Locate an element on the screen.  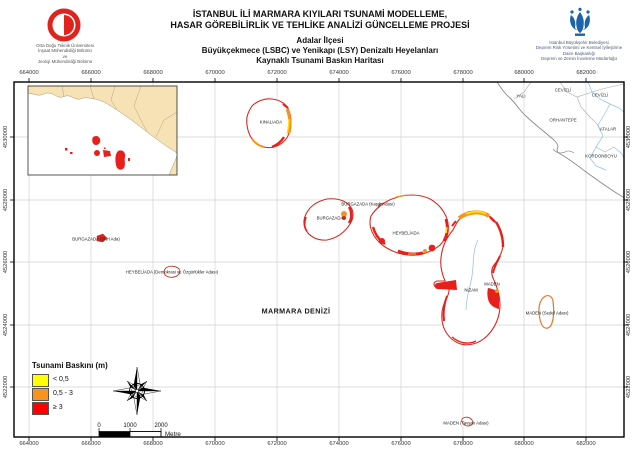
left-logo-line: Orta Doğu Teknik Üniversitesi is located at coordinates (65, 45).